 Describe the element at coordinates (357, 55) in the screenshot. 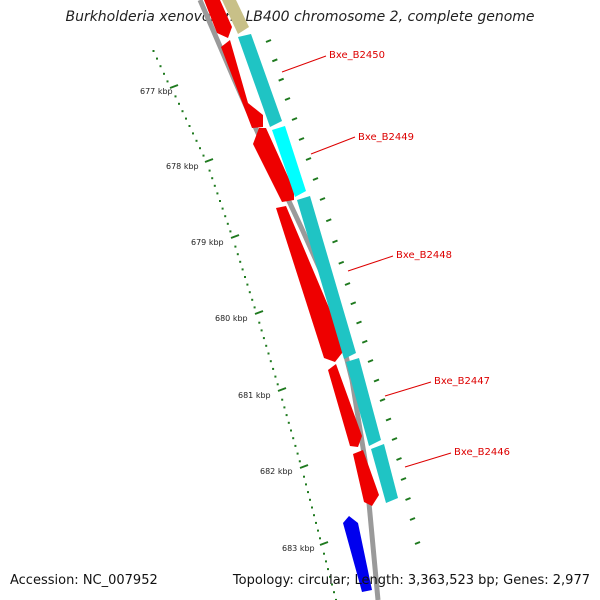

I see `gene-label-Bxe_B2450: Bxe_B2450` at that location.